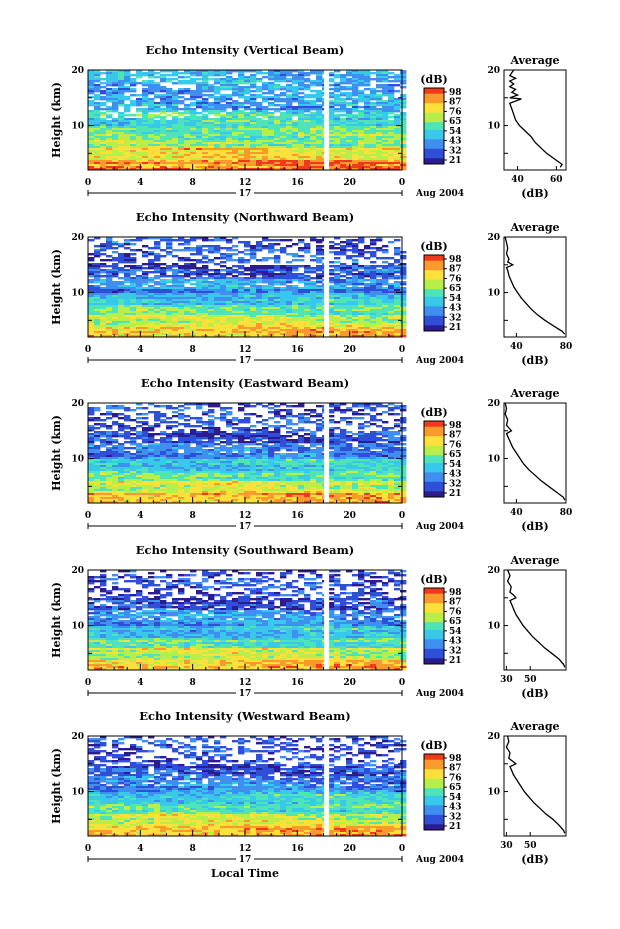 The width and height of the screenshot is (620, 929). I want to click on panel-title: Echo Intensity (Westward Beam), so click(244, 716).